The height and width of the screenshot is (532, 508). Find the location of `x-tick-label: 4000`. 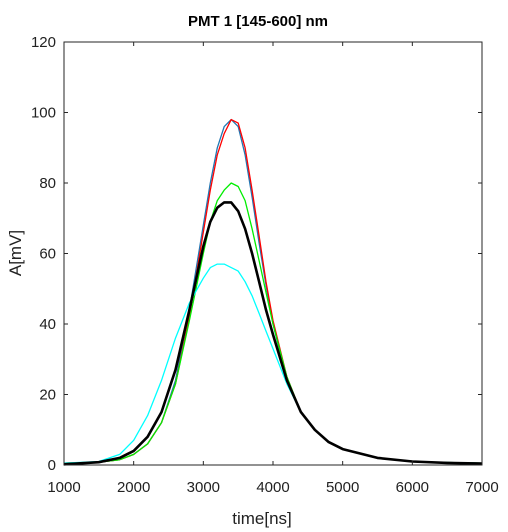

x-tick-label: 4000 is located at coordinates (272, 487).